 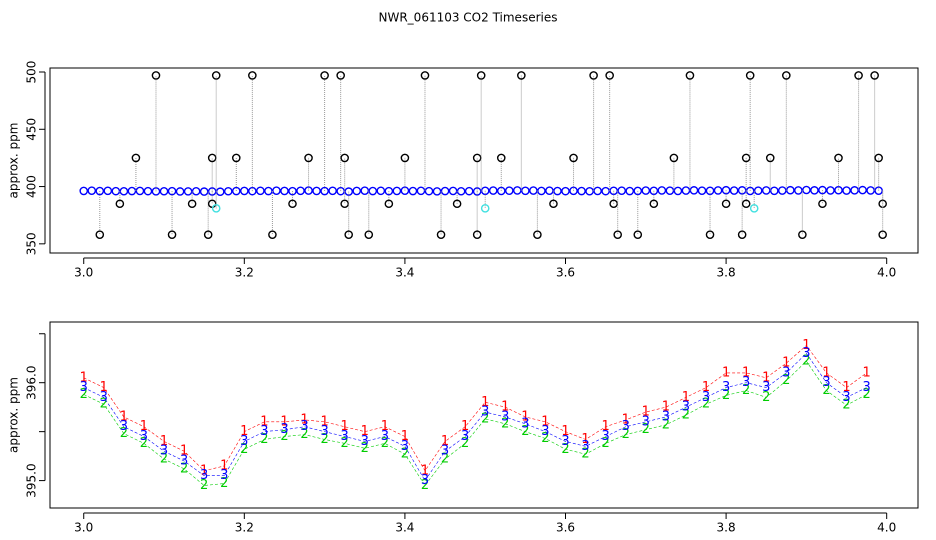 What do you see at coordinates (404, 273) in the screenshot?
I see `x-tick-label: 3.4` at bounding box center [404, 273].